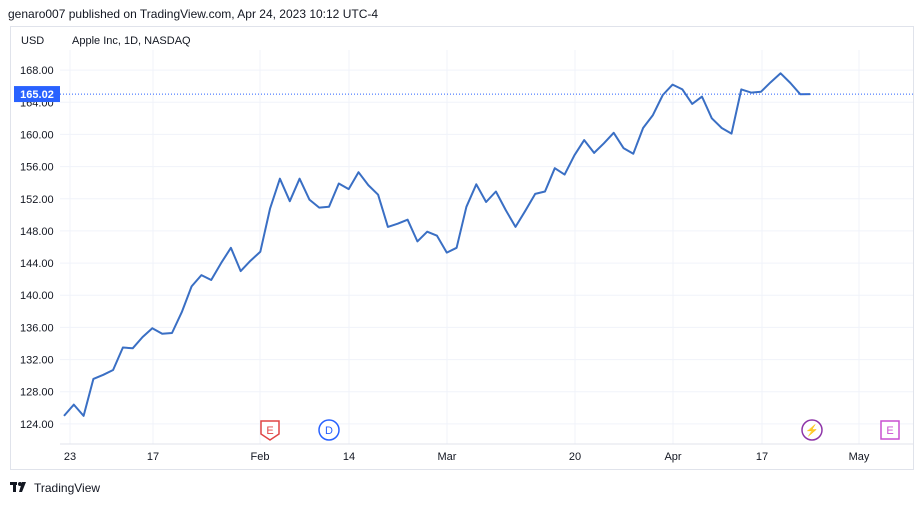 The height and width of the screenshot is (506, 924). I want to click on x-tick-label: Mar, so click(447, 457).